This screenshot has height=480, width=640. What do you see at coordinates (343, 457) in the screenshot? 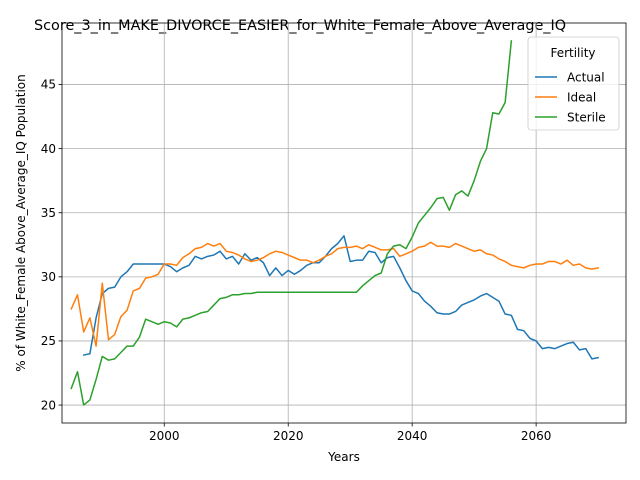
I see `x-axis-label: Years` at bounding box center [343, 457].